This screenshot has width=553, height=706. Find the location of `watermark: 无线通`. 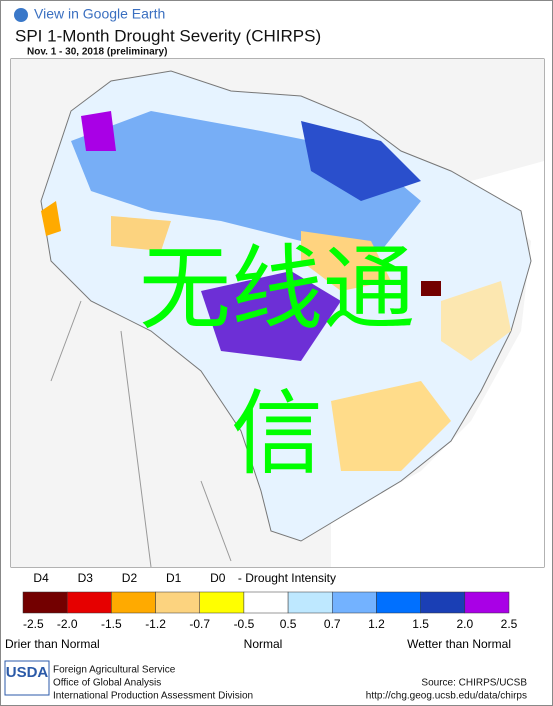

watermark: 无线通 is located at coordinates (277, 289).